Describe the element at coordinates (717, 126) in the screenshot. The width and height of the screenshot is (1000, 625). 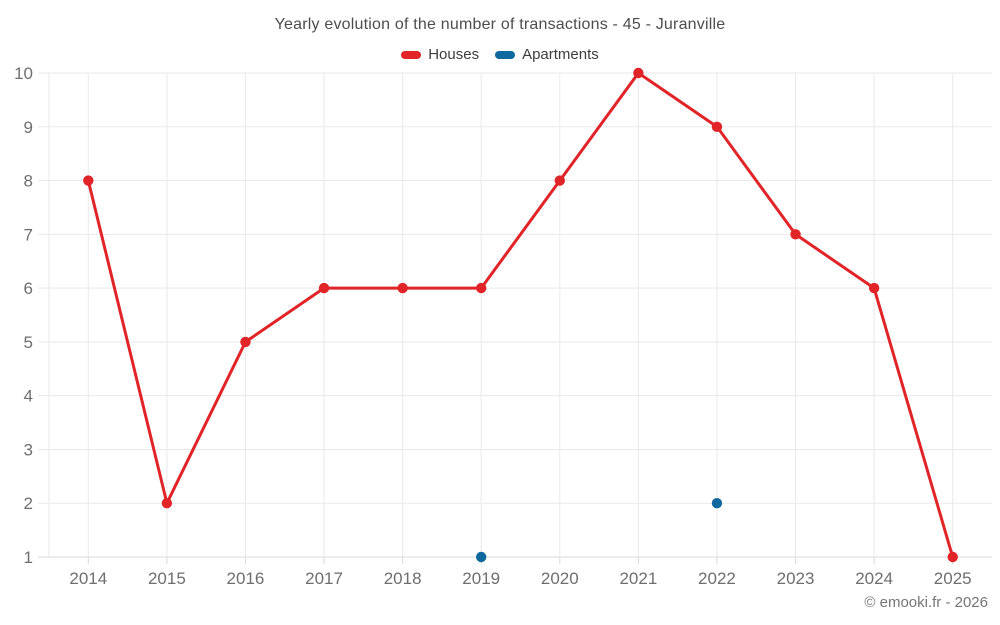
I see `data-point-houses-2022` at that location.